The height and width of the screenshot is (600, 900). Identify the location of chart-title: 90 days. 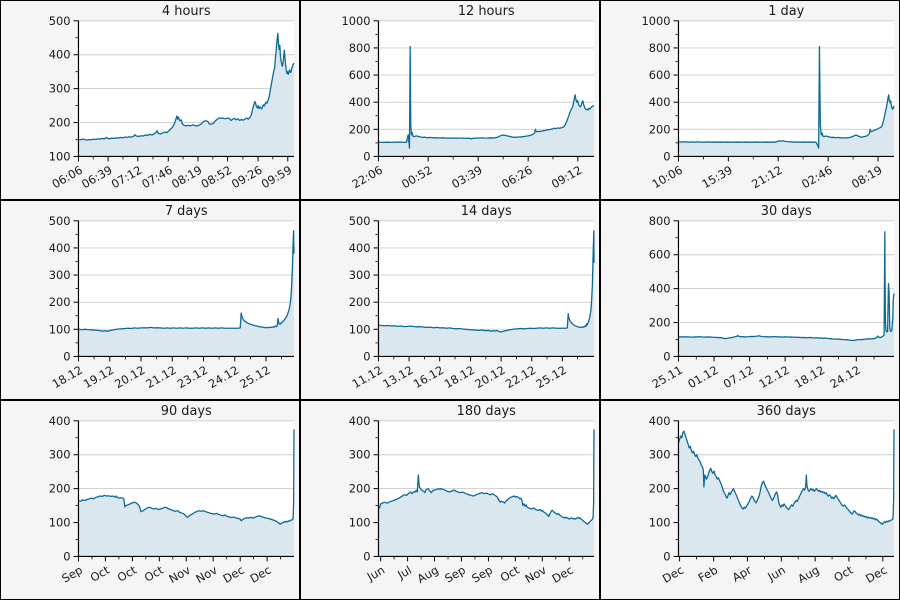
(186, 411).